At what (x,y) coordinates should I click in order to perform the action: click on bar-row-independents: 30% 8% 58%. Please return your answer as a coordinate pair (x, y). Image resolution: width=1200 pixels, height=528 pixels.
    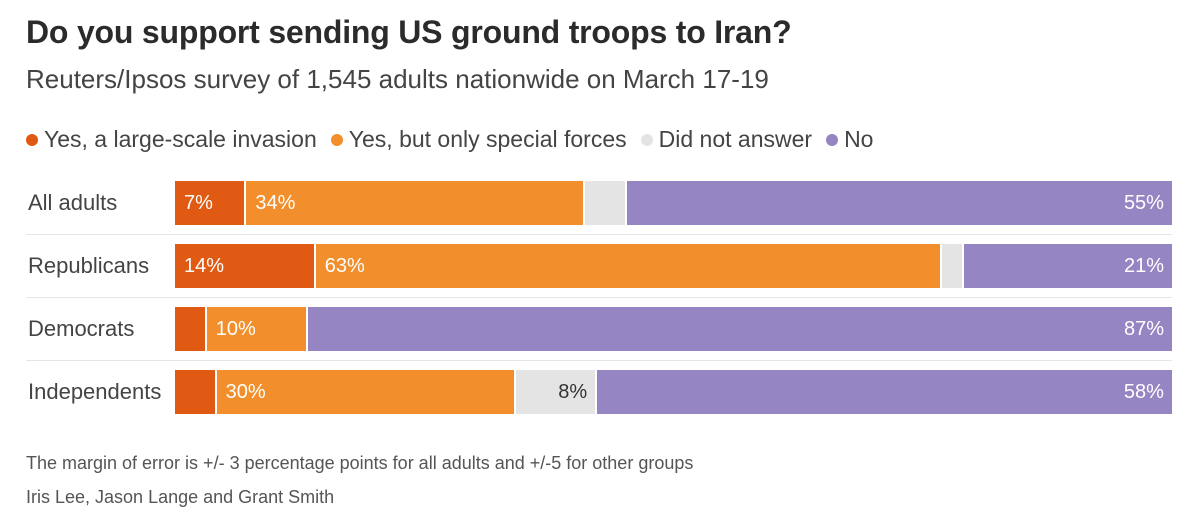
    Looking at the image, I should click on (673, 392).